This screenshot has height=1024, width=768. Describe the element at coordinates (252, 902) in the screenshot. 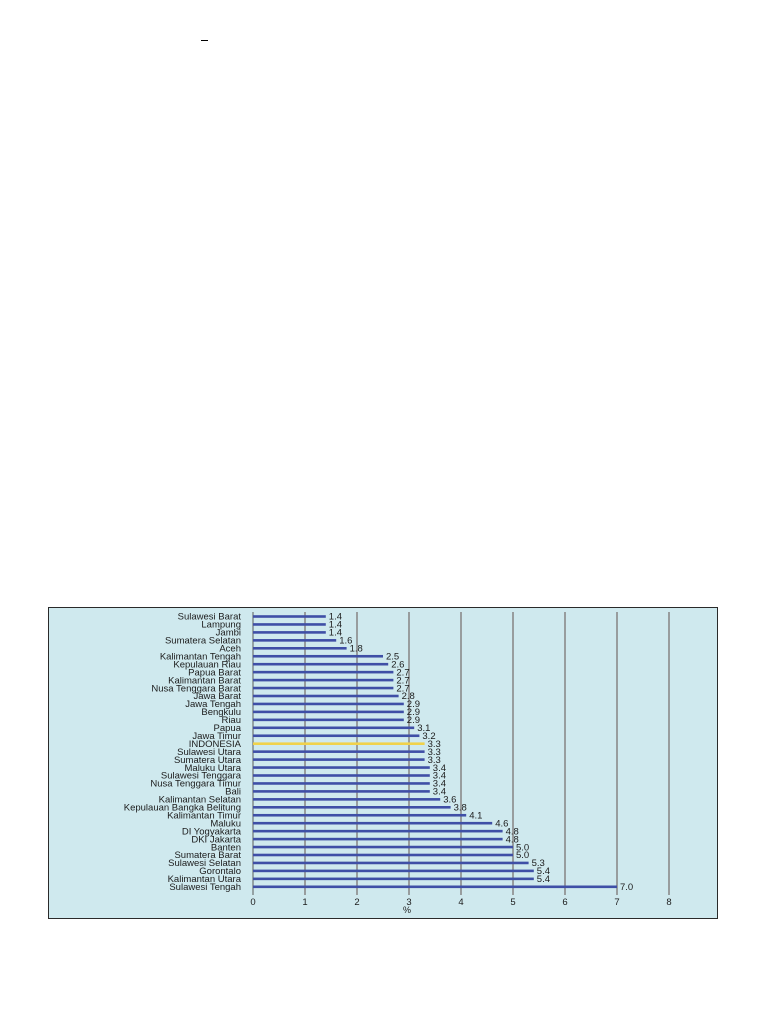

I see `x-tick-label-0: 0` at that location.